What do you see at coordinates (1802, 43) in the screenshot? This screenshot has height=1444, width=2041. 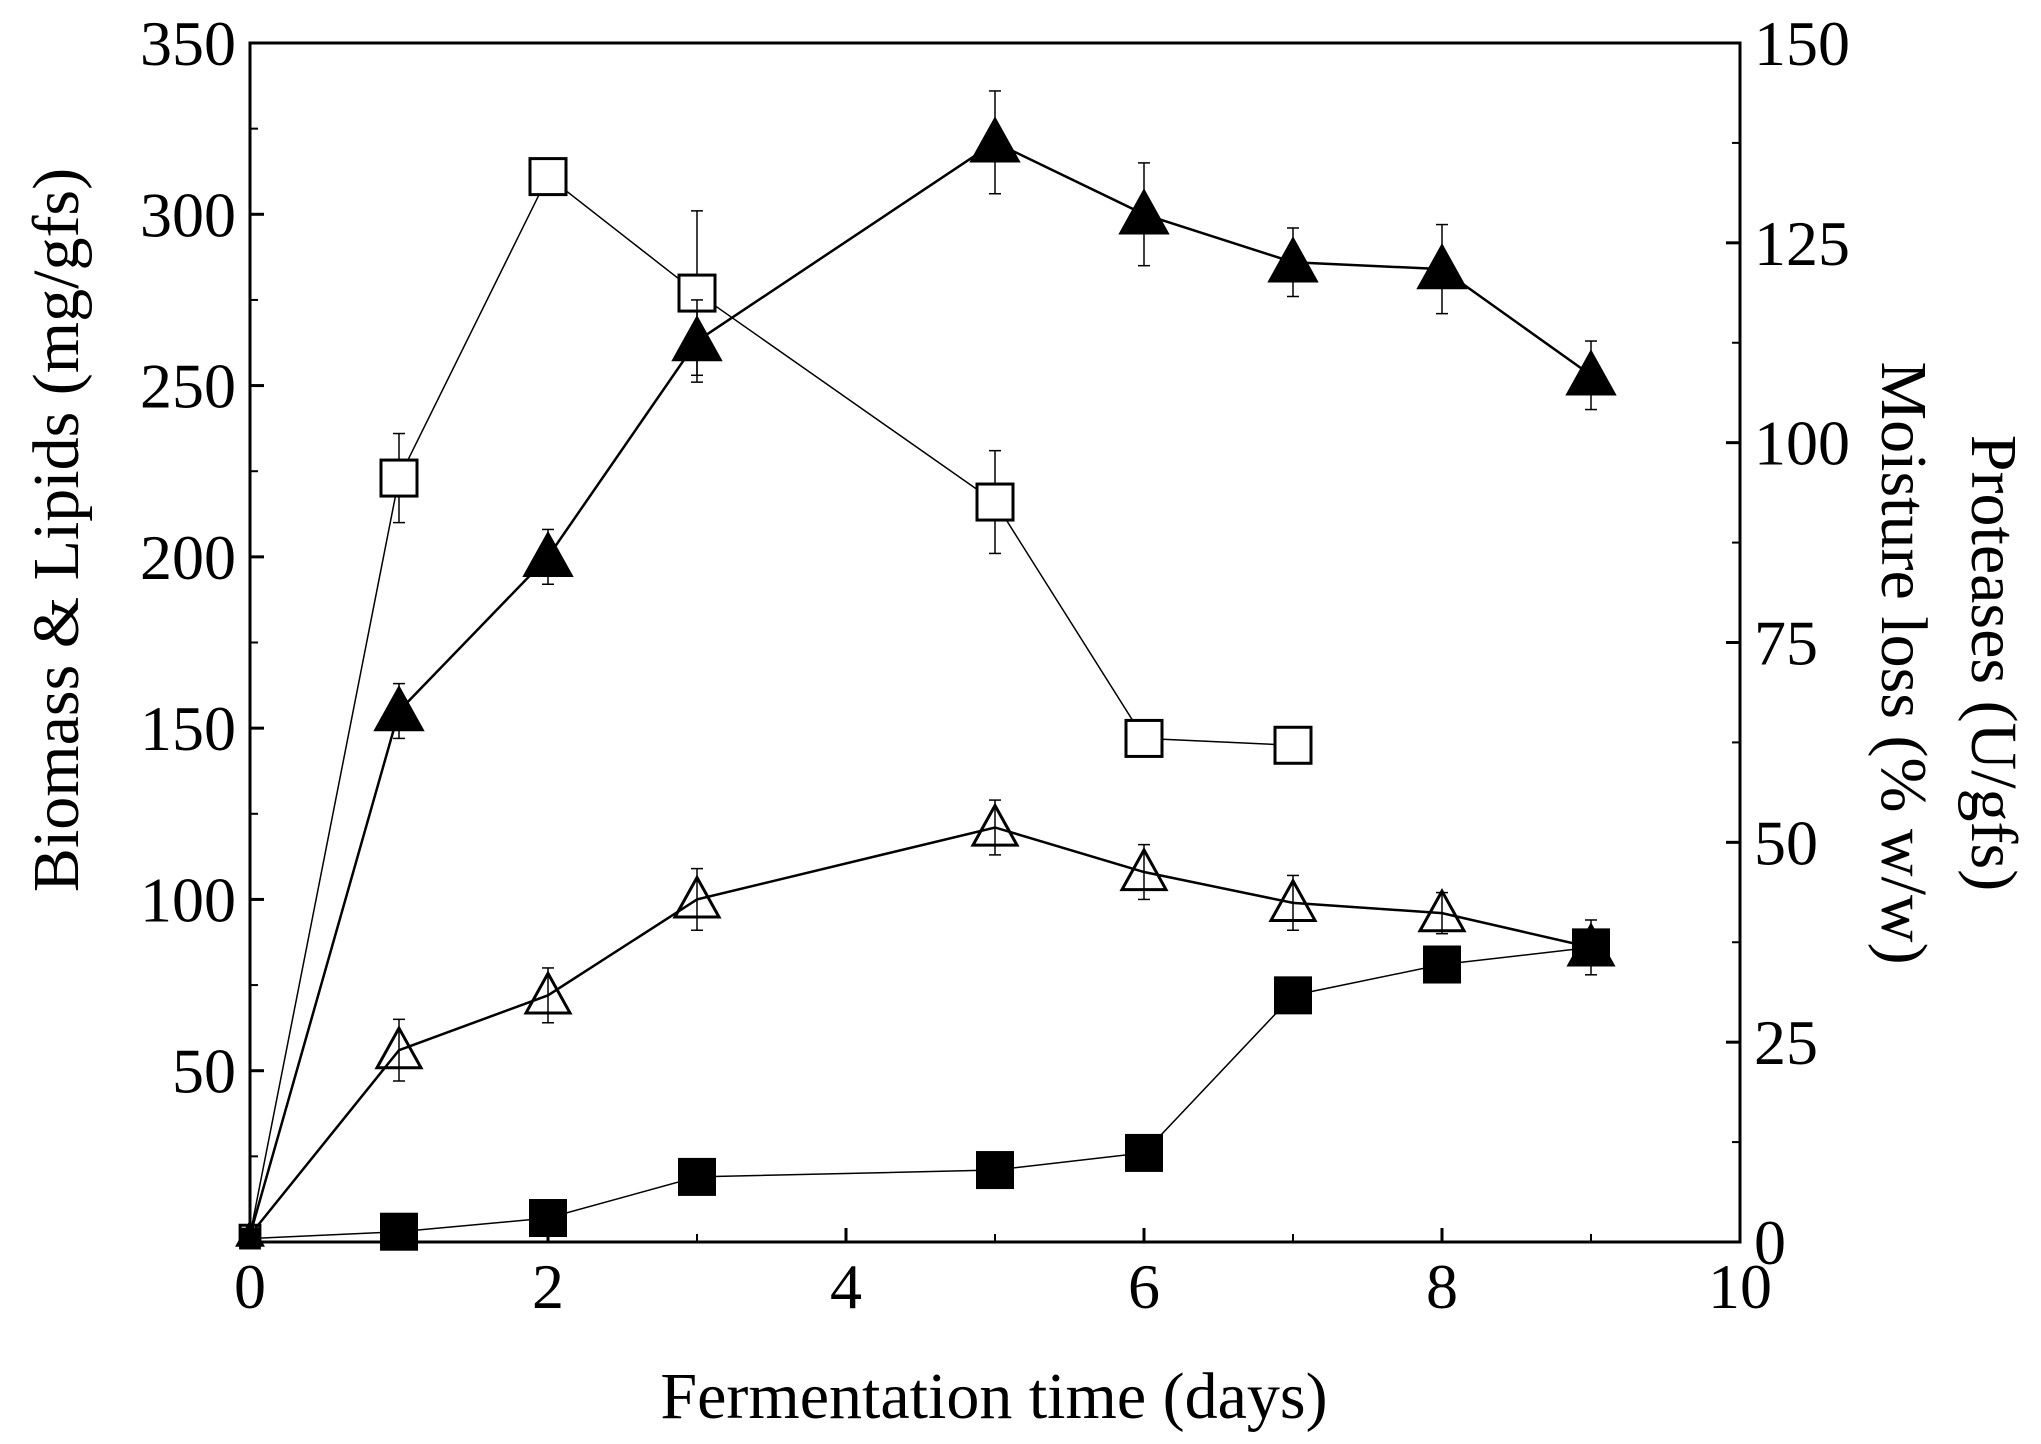 I see `y-right-tick-label: 150` at bounding box center [1802, 43].